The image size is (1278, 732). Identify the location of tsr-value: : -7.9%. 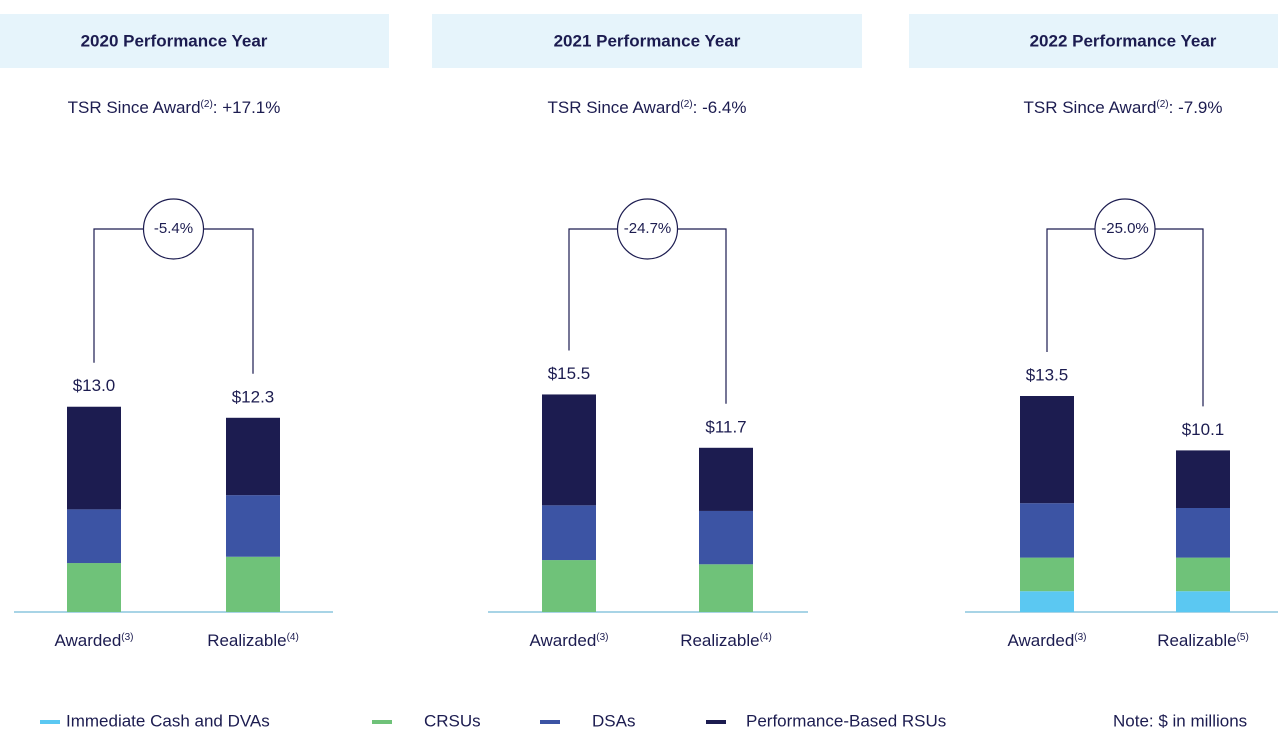
(1196, 107).